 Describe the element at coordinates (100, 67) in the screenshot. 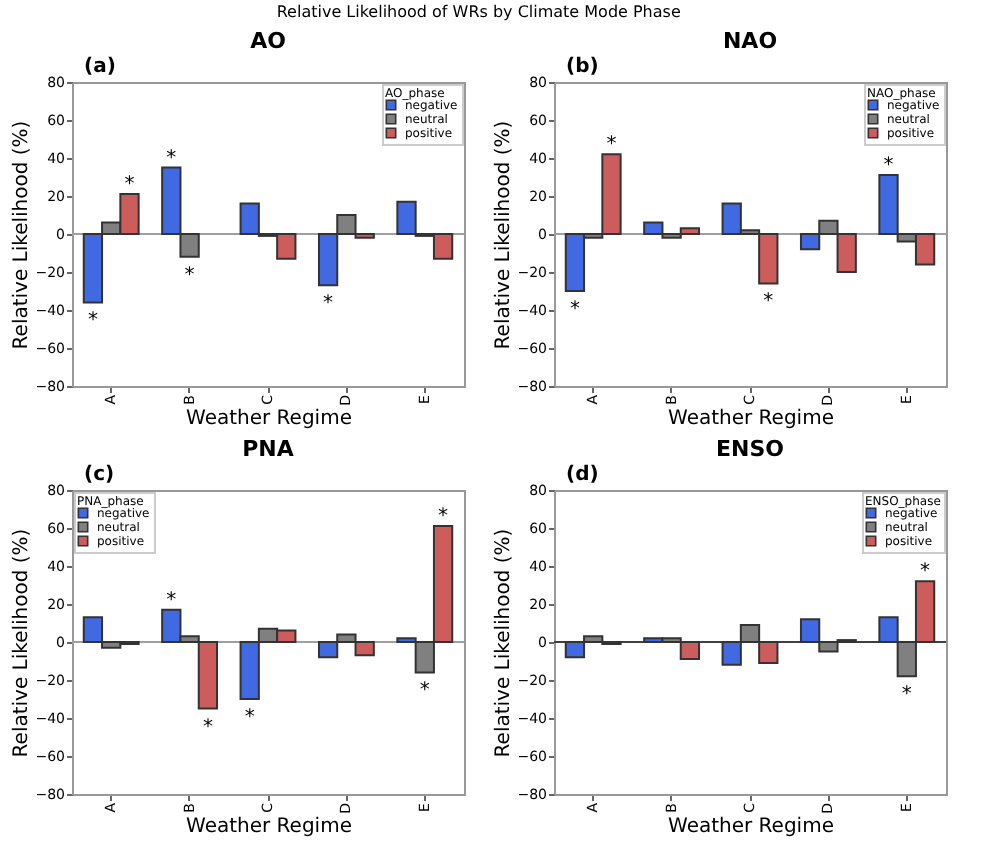

I see `text: (a)` at that location.